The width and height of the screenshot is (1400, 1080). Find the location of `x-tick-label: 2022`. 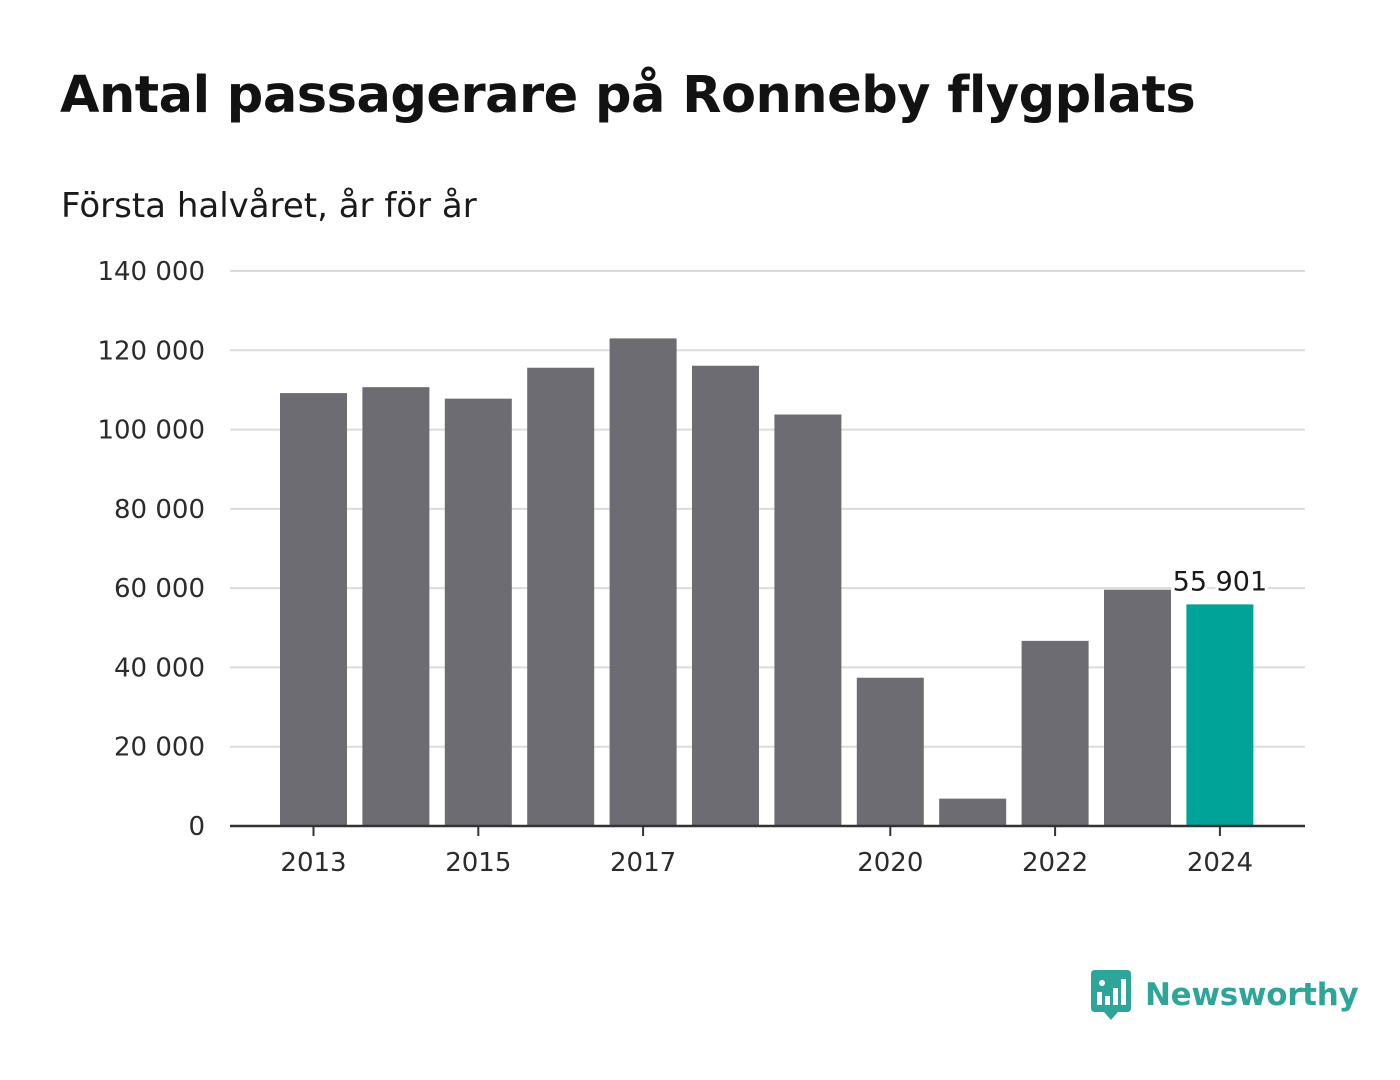

x-tick-label: 2022 is located at coordinates (1055, 863).